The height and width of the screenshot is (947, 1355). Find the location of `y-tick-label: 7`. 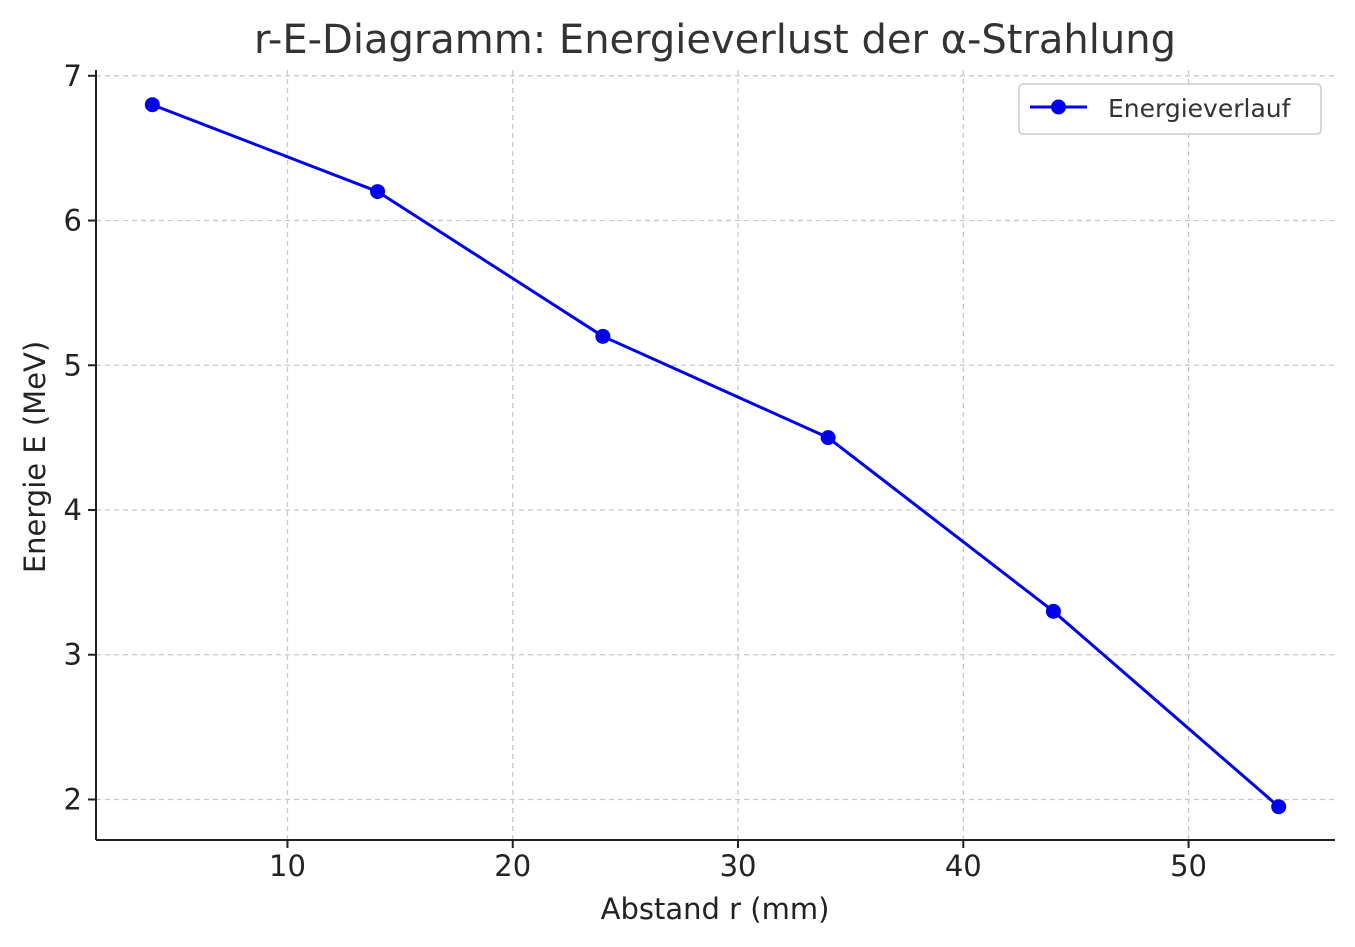

y-tick-label: 7 is located at coordinates (73, 76).